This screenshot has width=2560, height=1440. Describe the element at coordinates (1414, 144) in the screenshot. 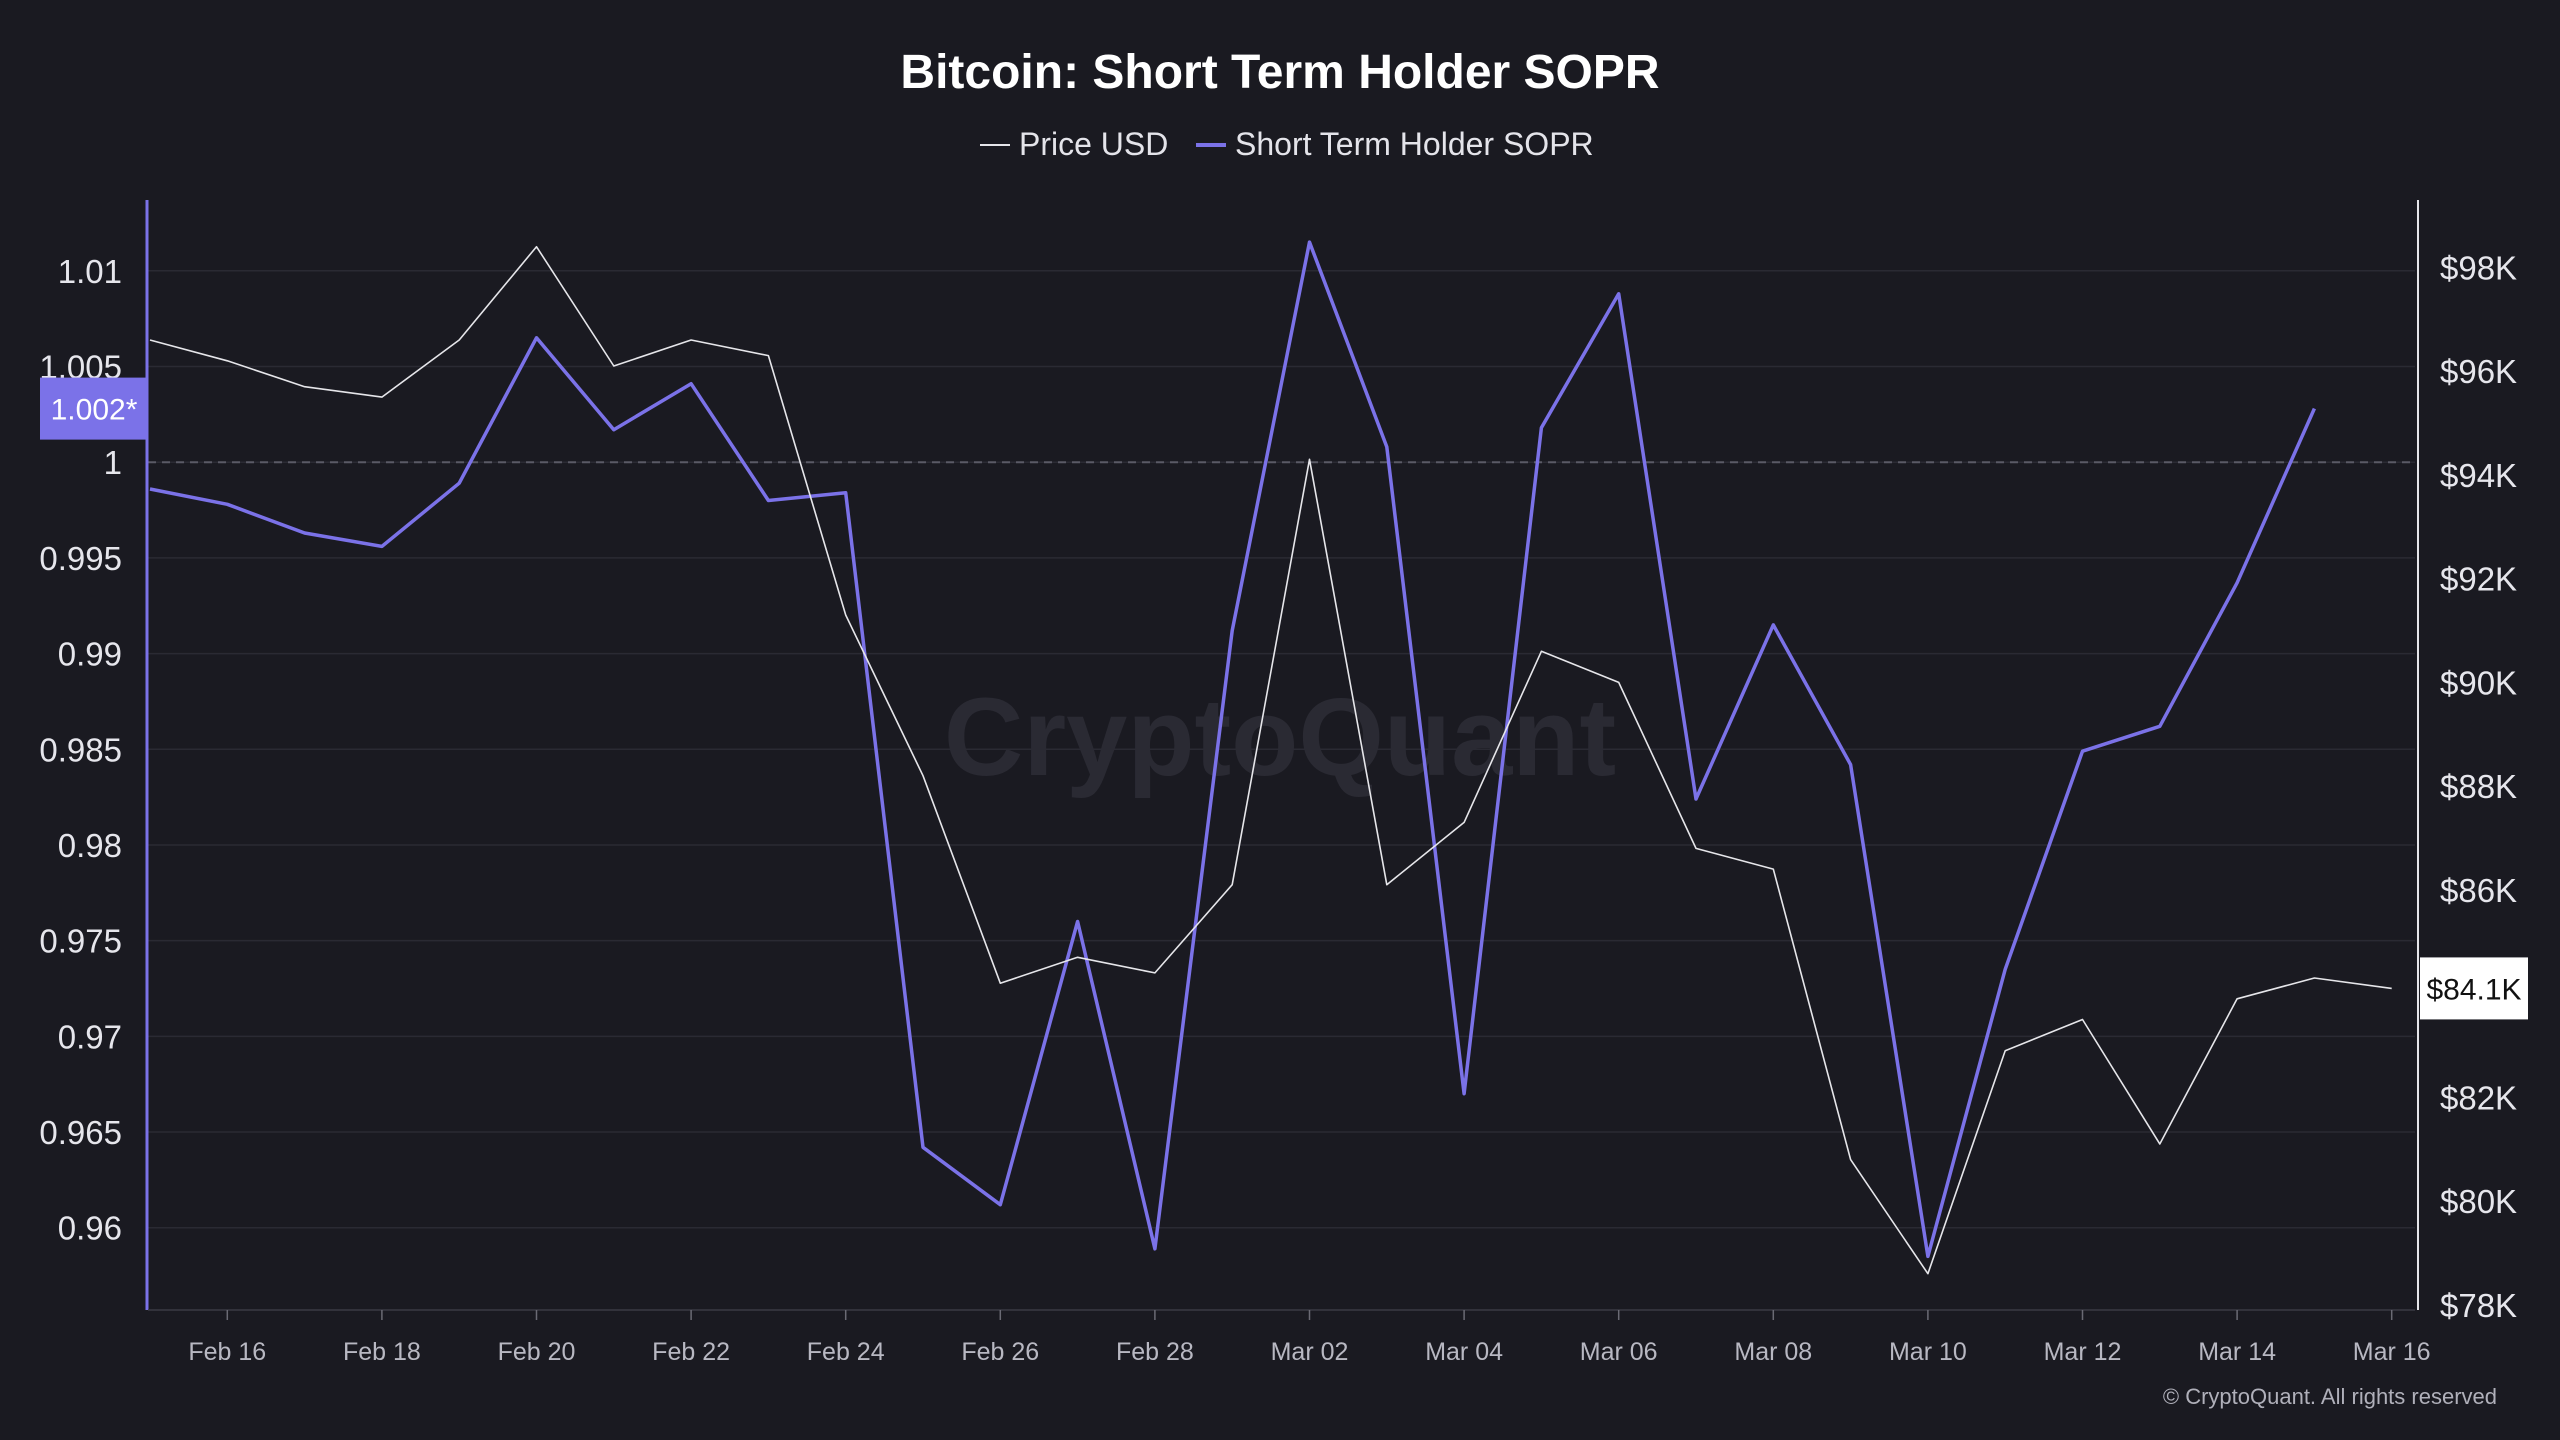

I see `legend-label-sopr: Short Term Holder SOPR` at that location.